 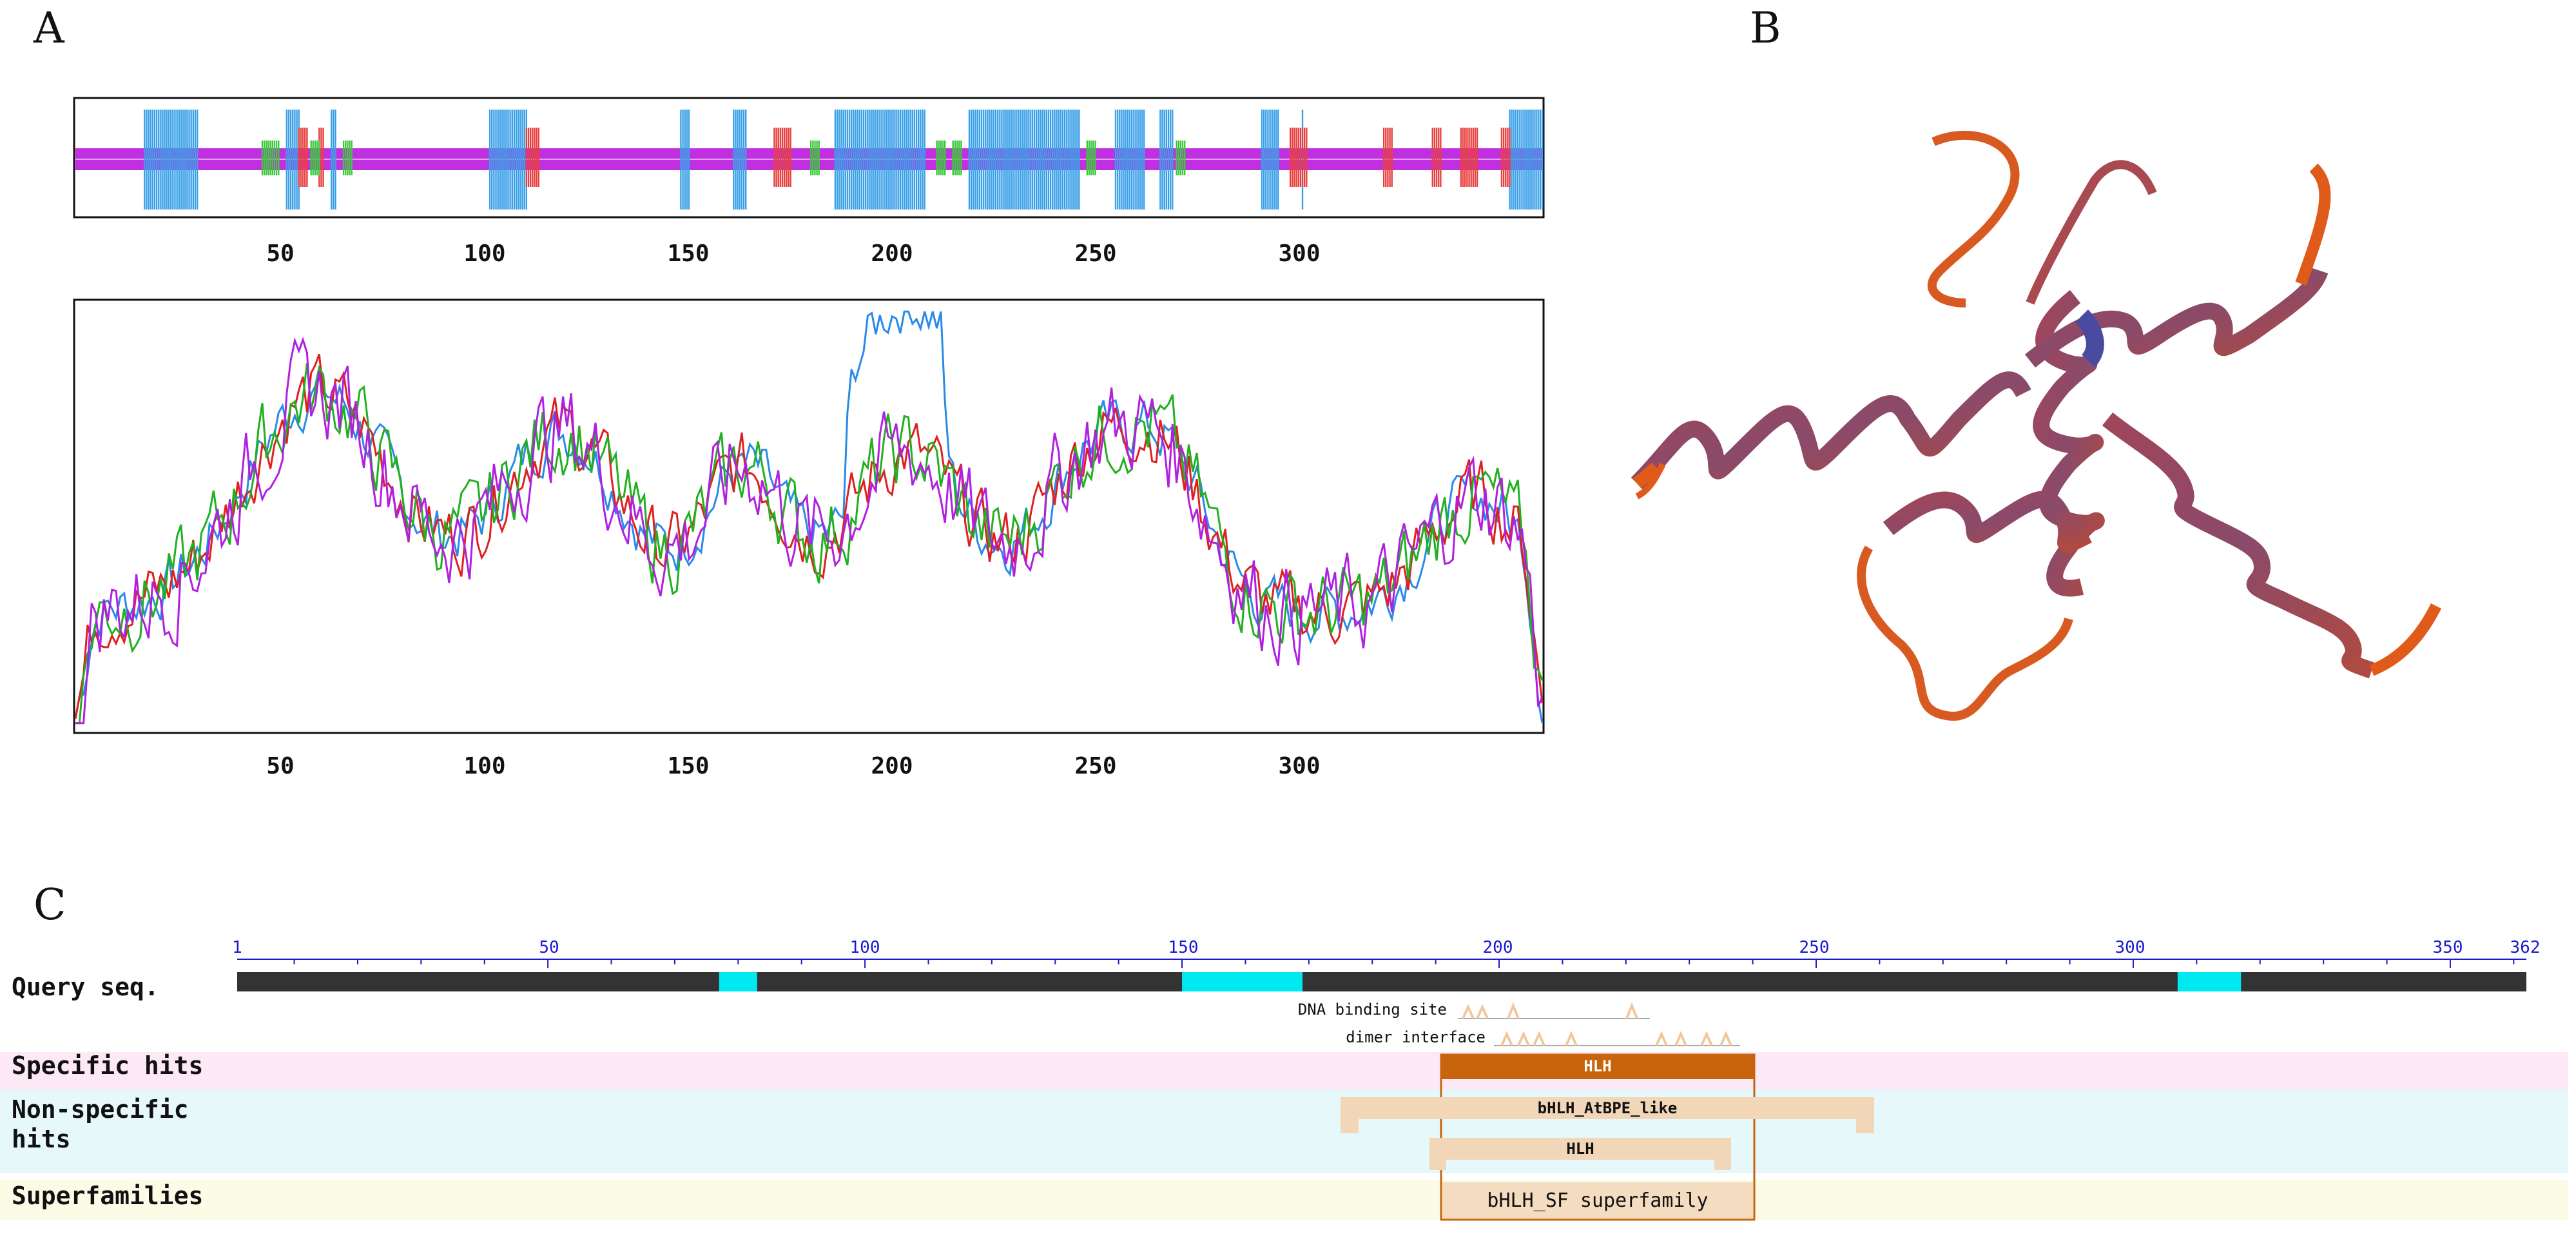 I want to click on plot-tick: 250, so click(x=1095, y=766).